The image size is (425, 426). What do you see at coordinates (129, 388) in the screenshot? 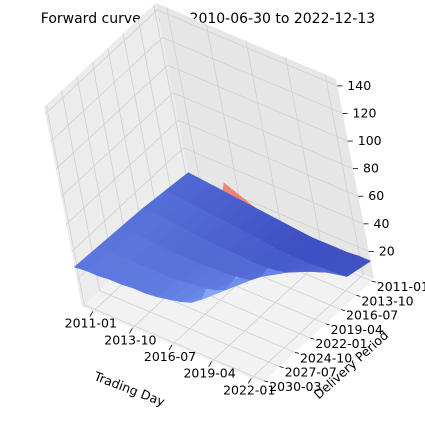
I see `x-axis-label: Trading Day` at bounding box center [129, 388].